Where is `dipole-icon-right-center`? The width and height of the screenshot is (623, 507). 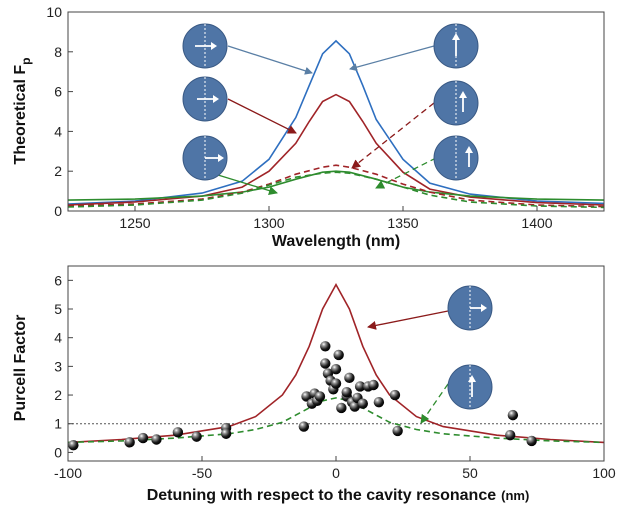 dipole-icon-right-center is located at coordinates (456, 46).